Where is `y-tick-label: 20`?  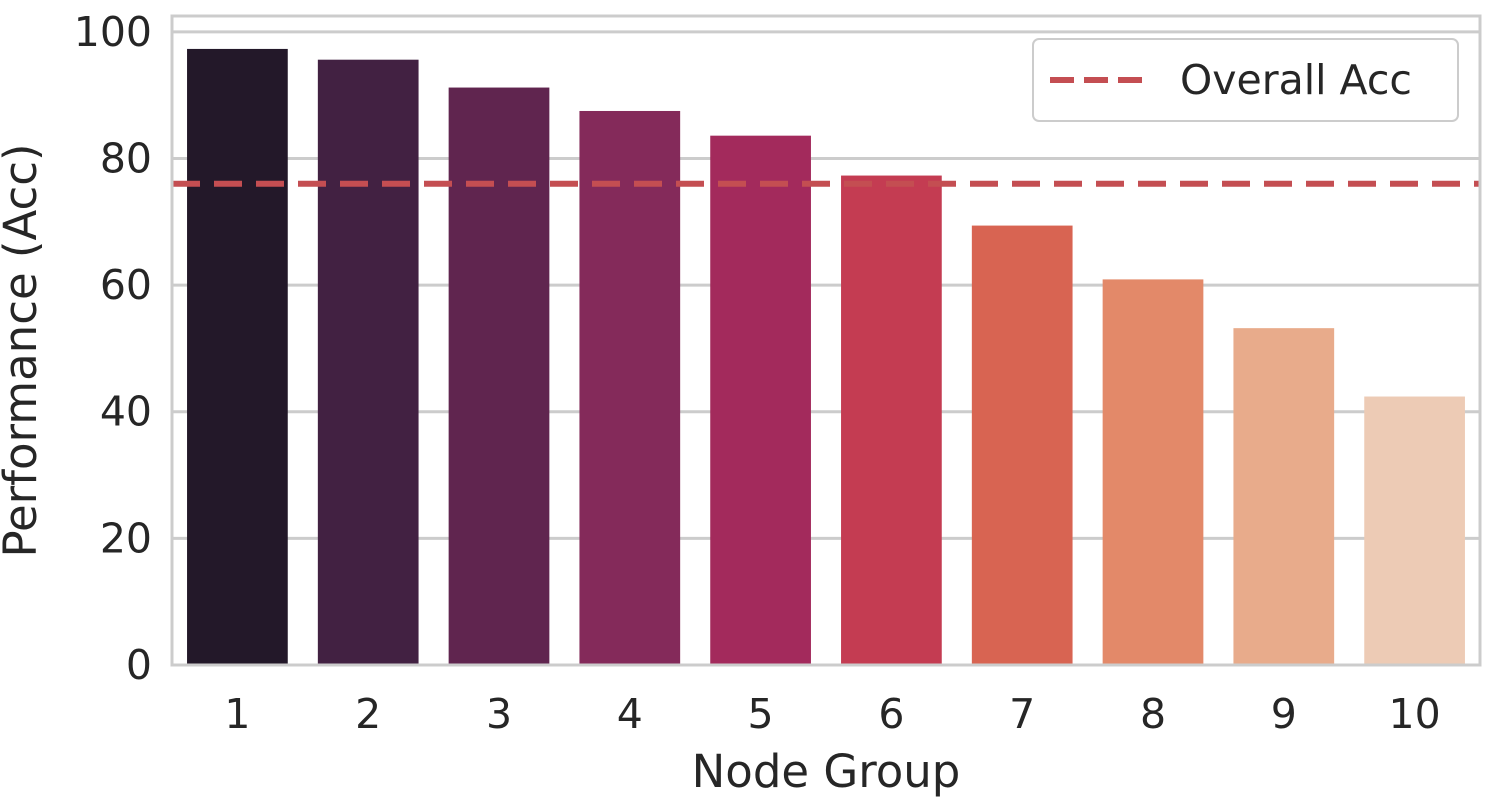
y-tick-label: 20 is located at coordinates (126, 538).